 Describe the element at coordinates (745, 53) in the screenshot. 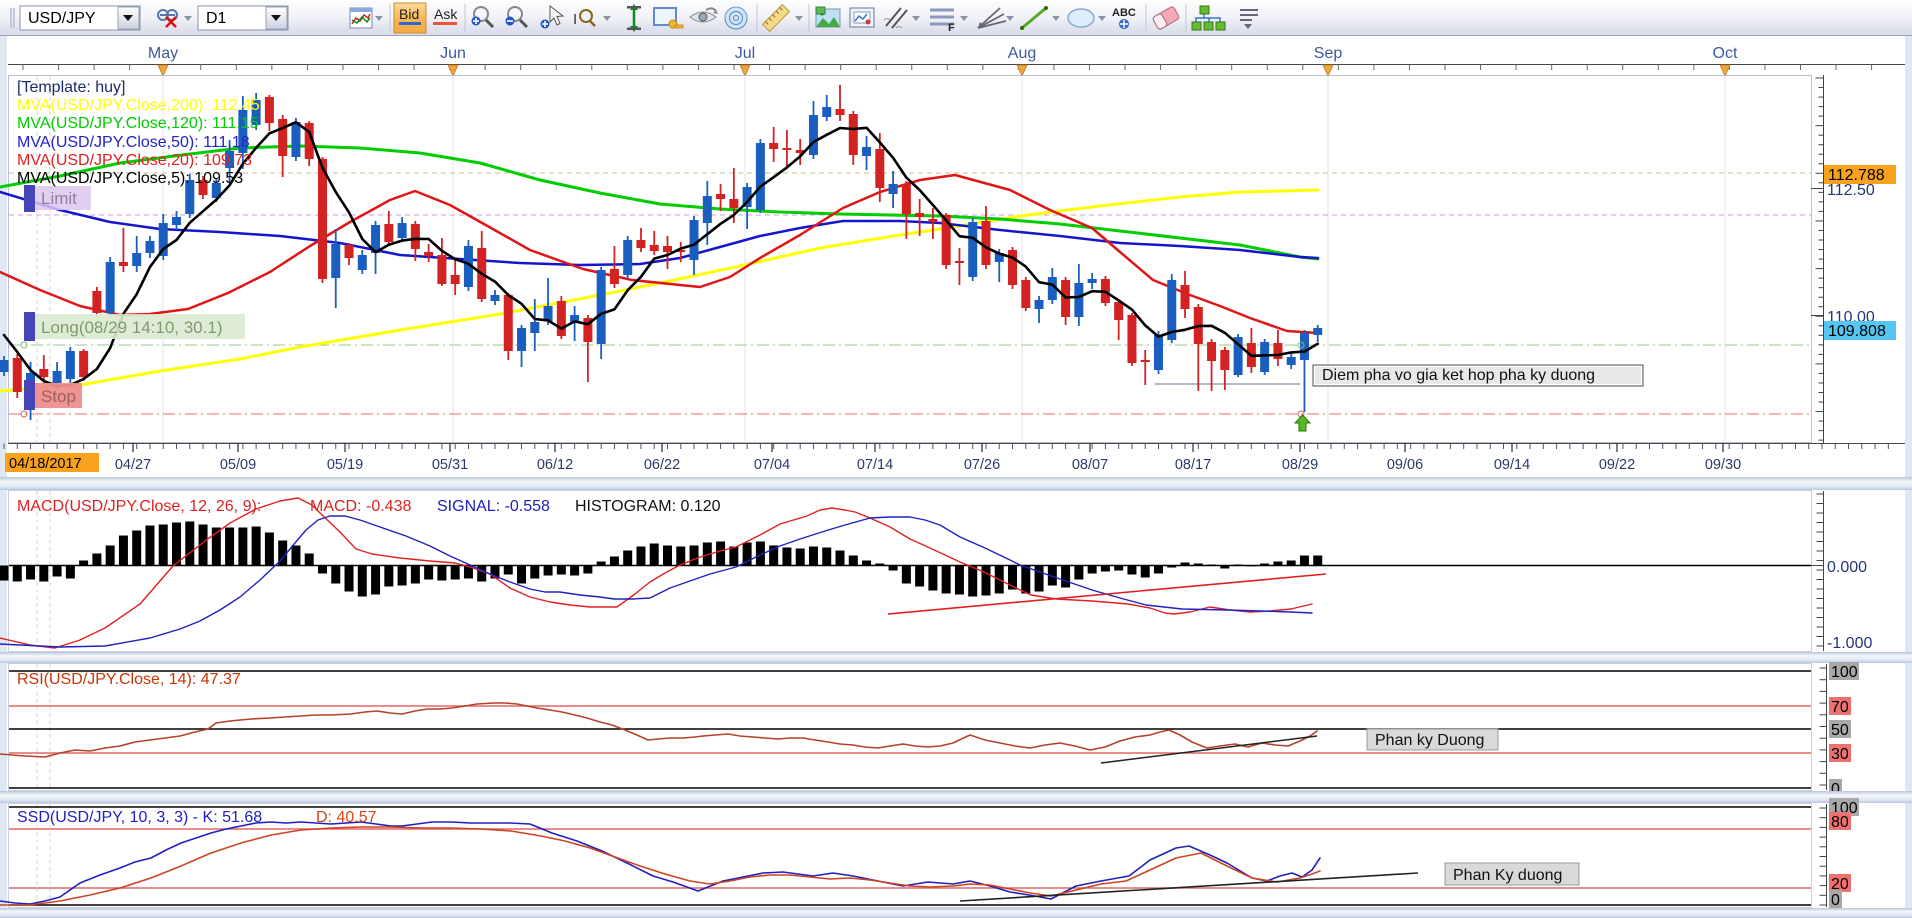

I see `svg-text: Jul` at that location.